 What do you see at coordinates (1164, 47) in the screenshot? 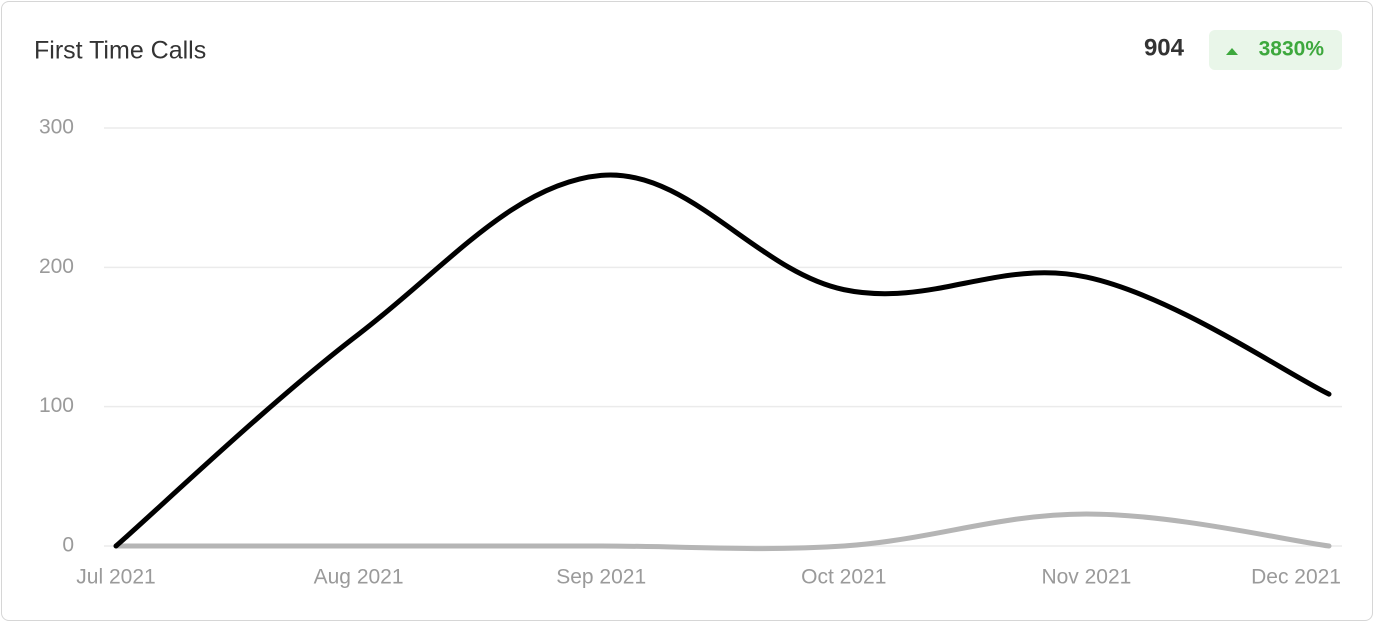
I see `total-value: 904` at bounding box center [1164, 47].